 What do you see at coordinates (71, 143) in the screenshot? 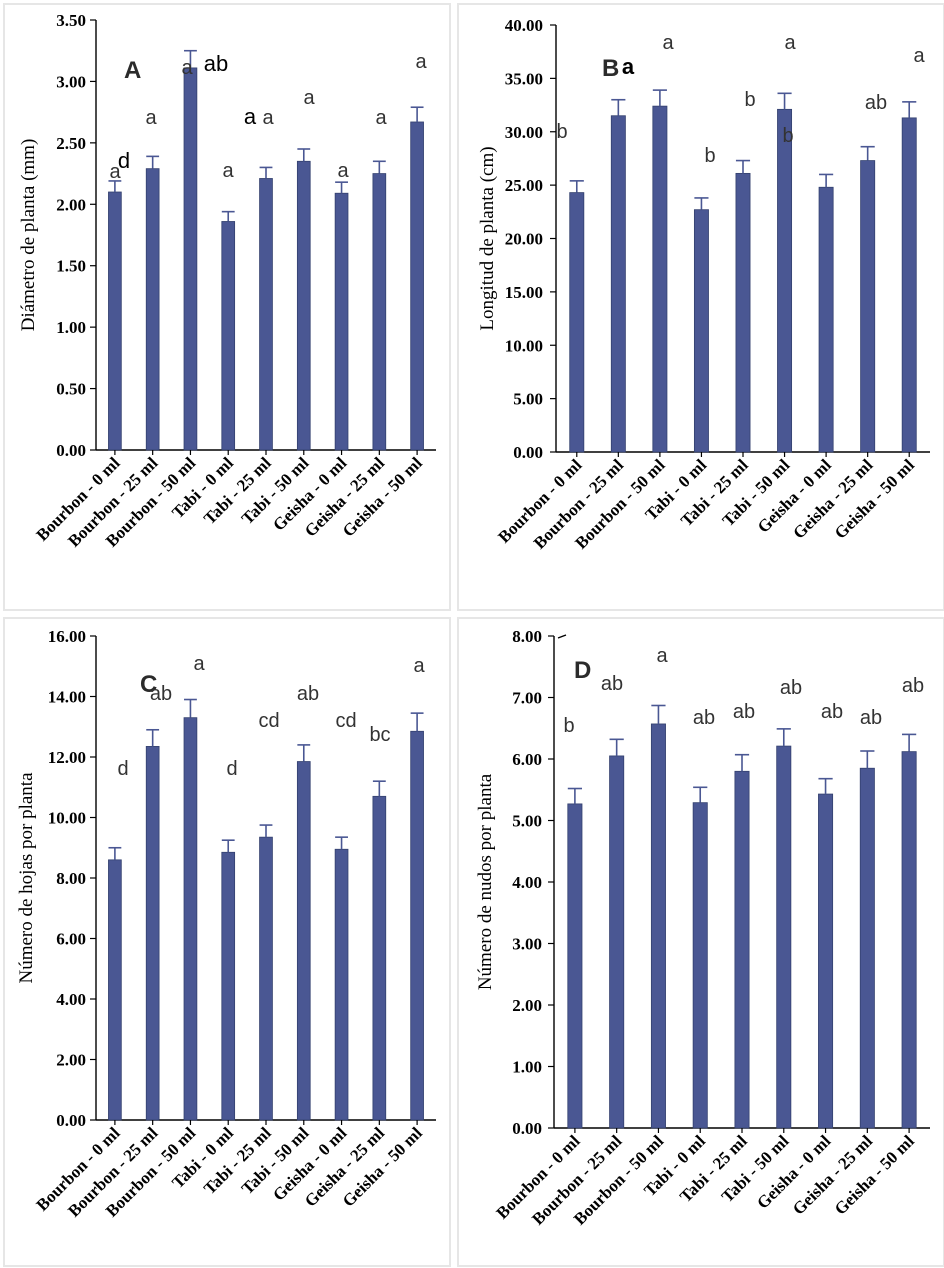
I see `y-tick-label: 2.50` at bounding box center [71, 143].